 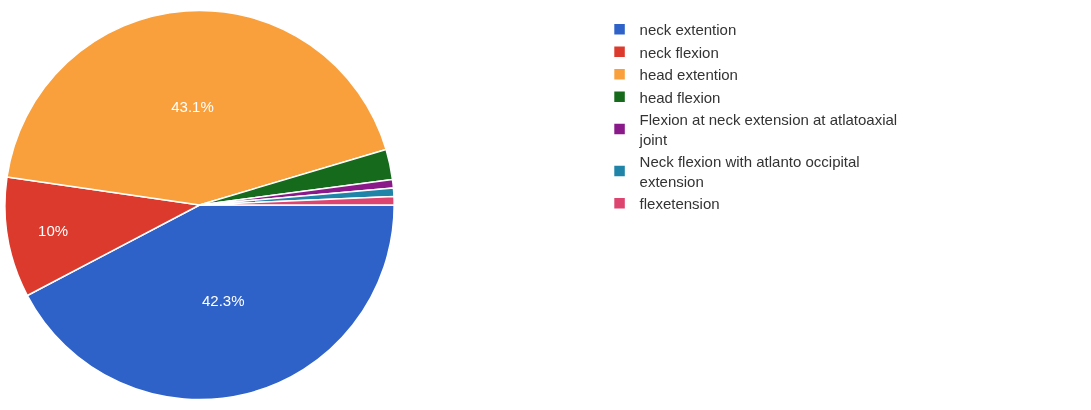 I want to click on legend-label: head extention, so click(x=688, y=75).